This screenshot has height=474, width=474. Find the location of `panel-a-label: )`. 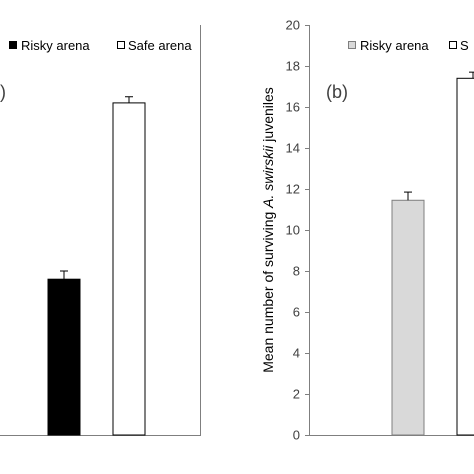

panel-a-label: ) is located at coordinates (3, 92).